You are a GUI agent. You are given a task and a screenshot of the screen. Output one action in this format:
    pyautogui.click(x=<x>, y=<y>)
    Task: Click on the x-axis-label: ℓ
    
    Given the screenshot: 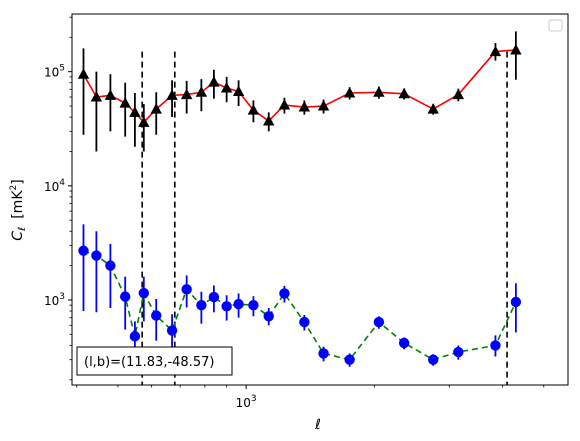 What is the action you would take?
    pyautogui.click(x=317, y=425)
    